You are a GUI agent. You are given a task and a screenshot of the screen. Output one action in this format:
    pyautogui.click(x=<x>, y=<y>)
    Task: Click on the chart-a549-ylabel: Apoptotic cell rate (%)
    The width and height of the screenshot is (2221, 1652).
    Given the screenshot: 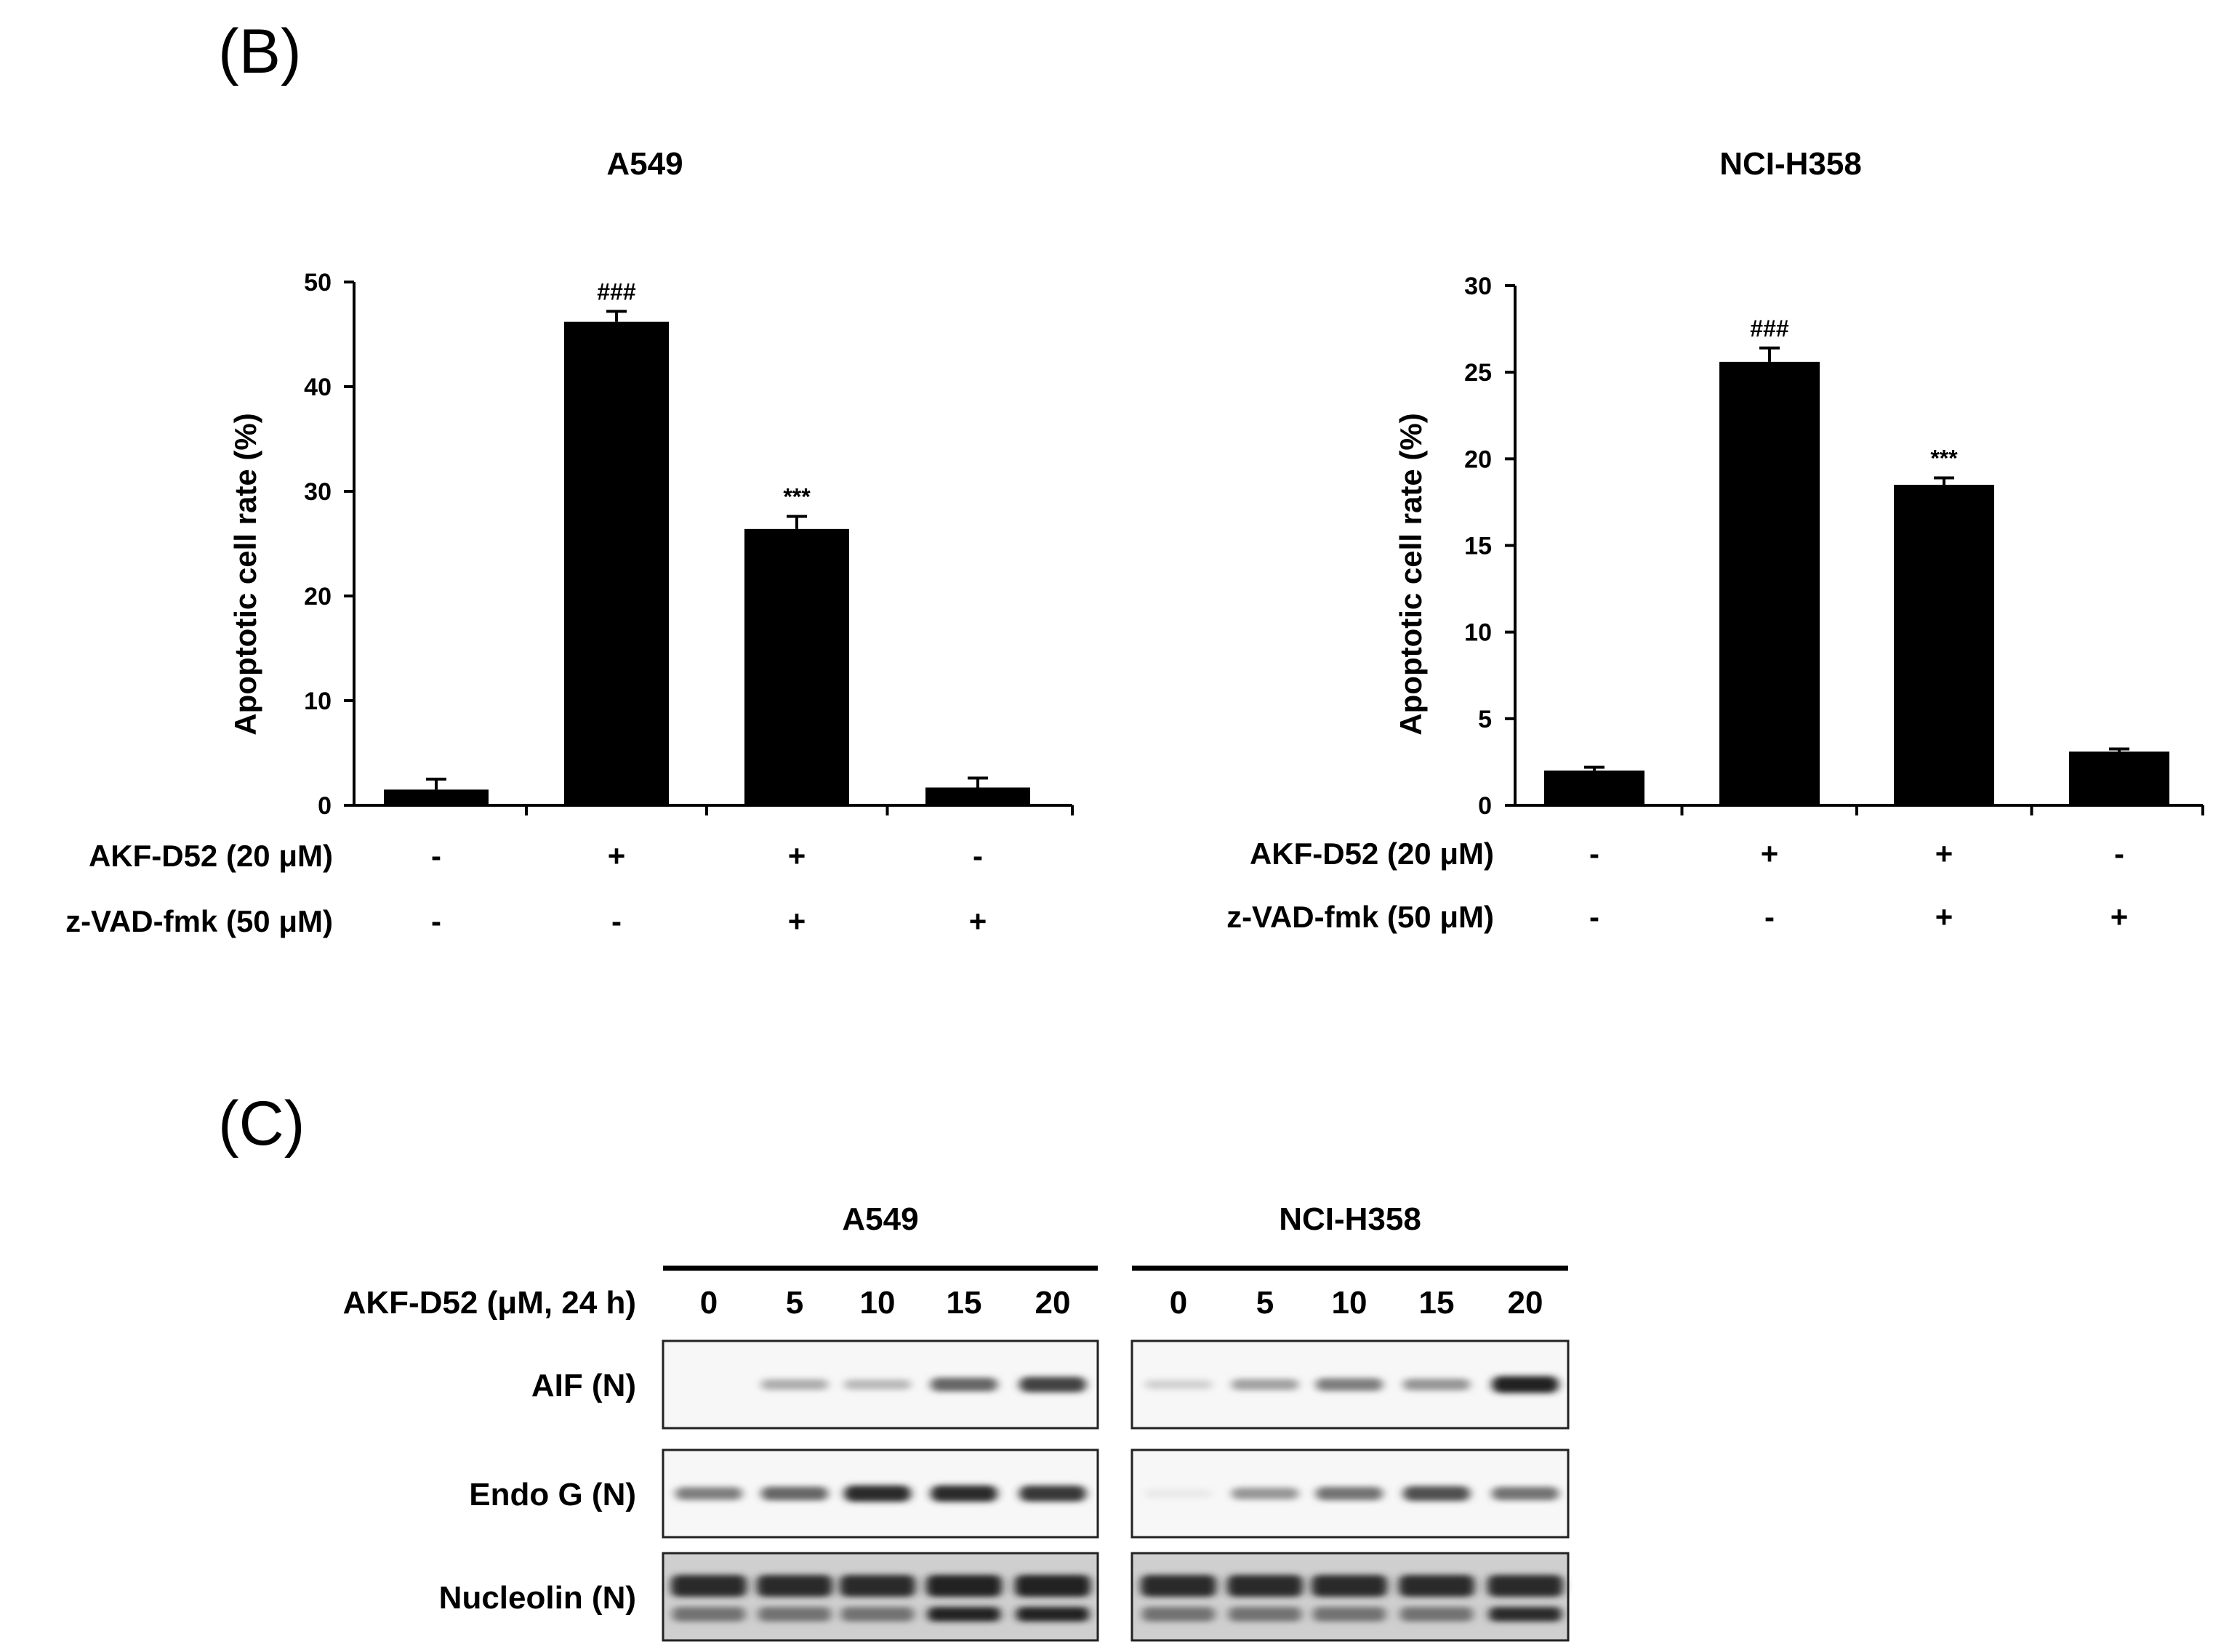 What is the action you would take?
    pyautogui.click(x=245, y=574)
    